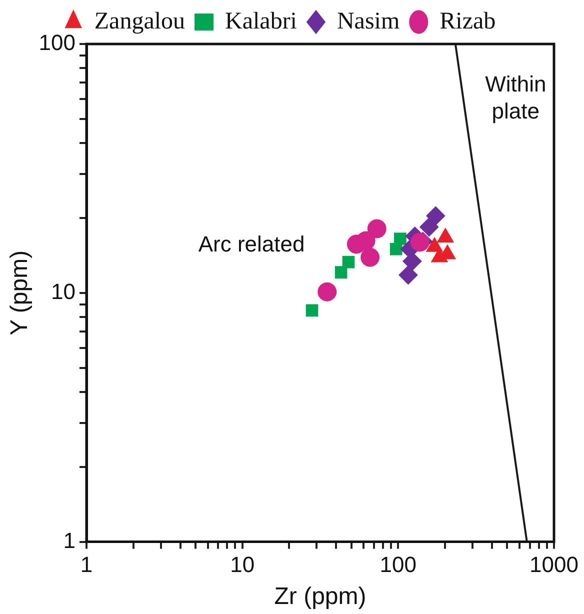 The image size is (584, 614). Describe the element at coordinates (86, 565) in the screenshot. I see `x-tick-label: 1` at that location.